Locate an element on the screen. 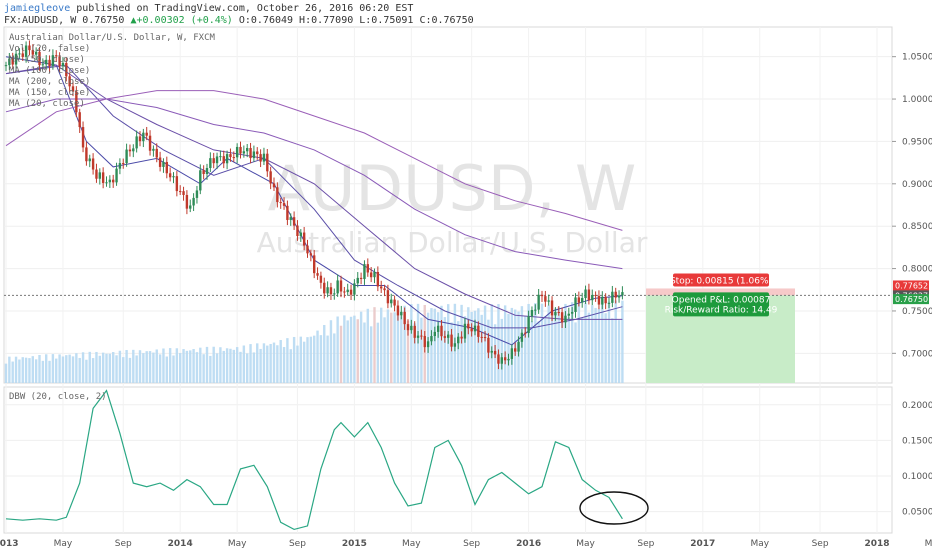 This screenshot has width=932, height=550. time-tick-label: 2014 is located at coordinates (180, 544).